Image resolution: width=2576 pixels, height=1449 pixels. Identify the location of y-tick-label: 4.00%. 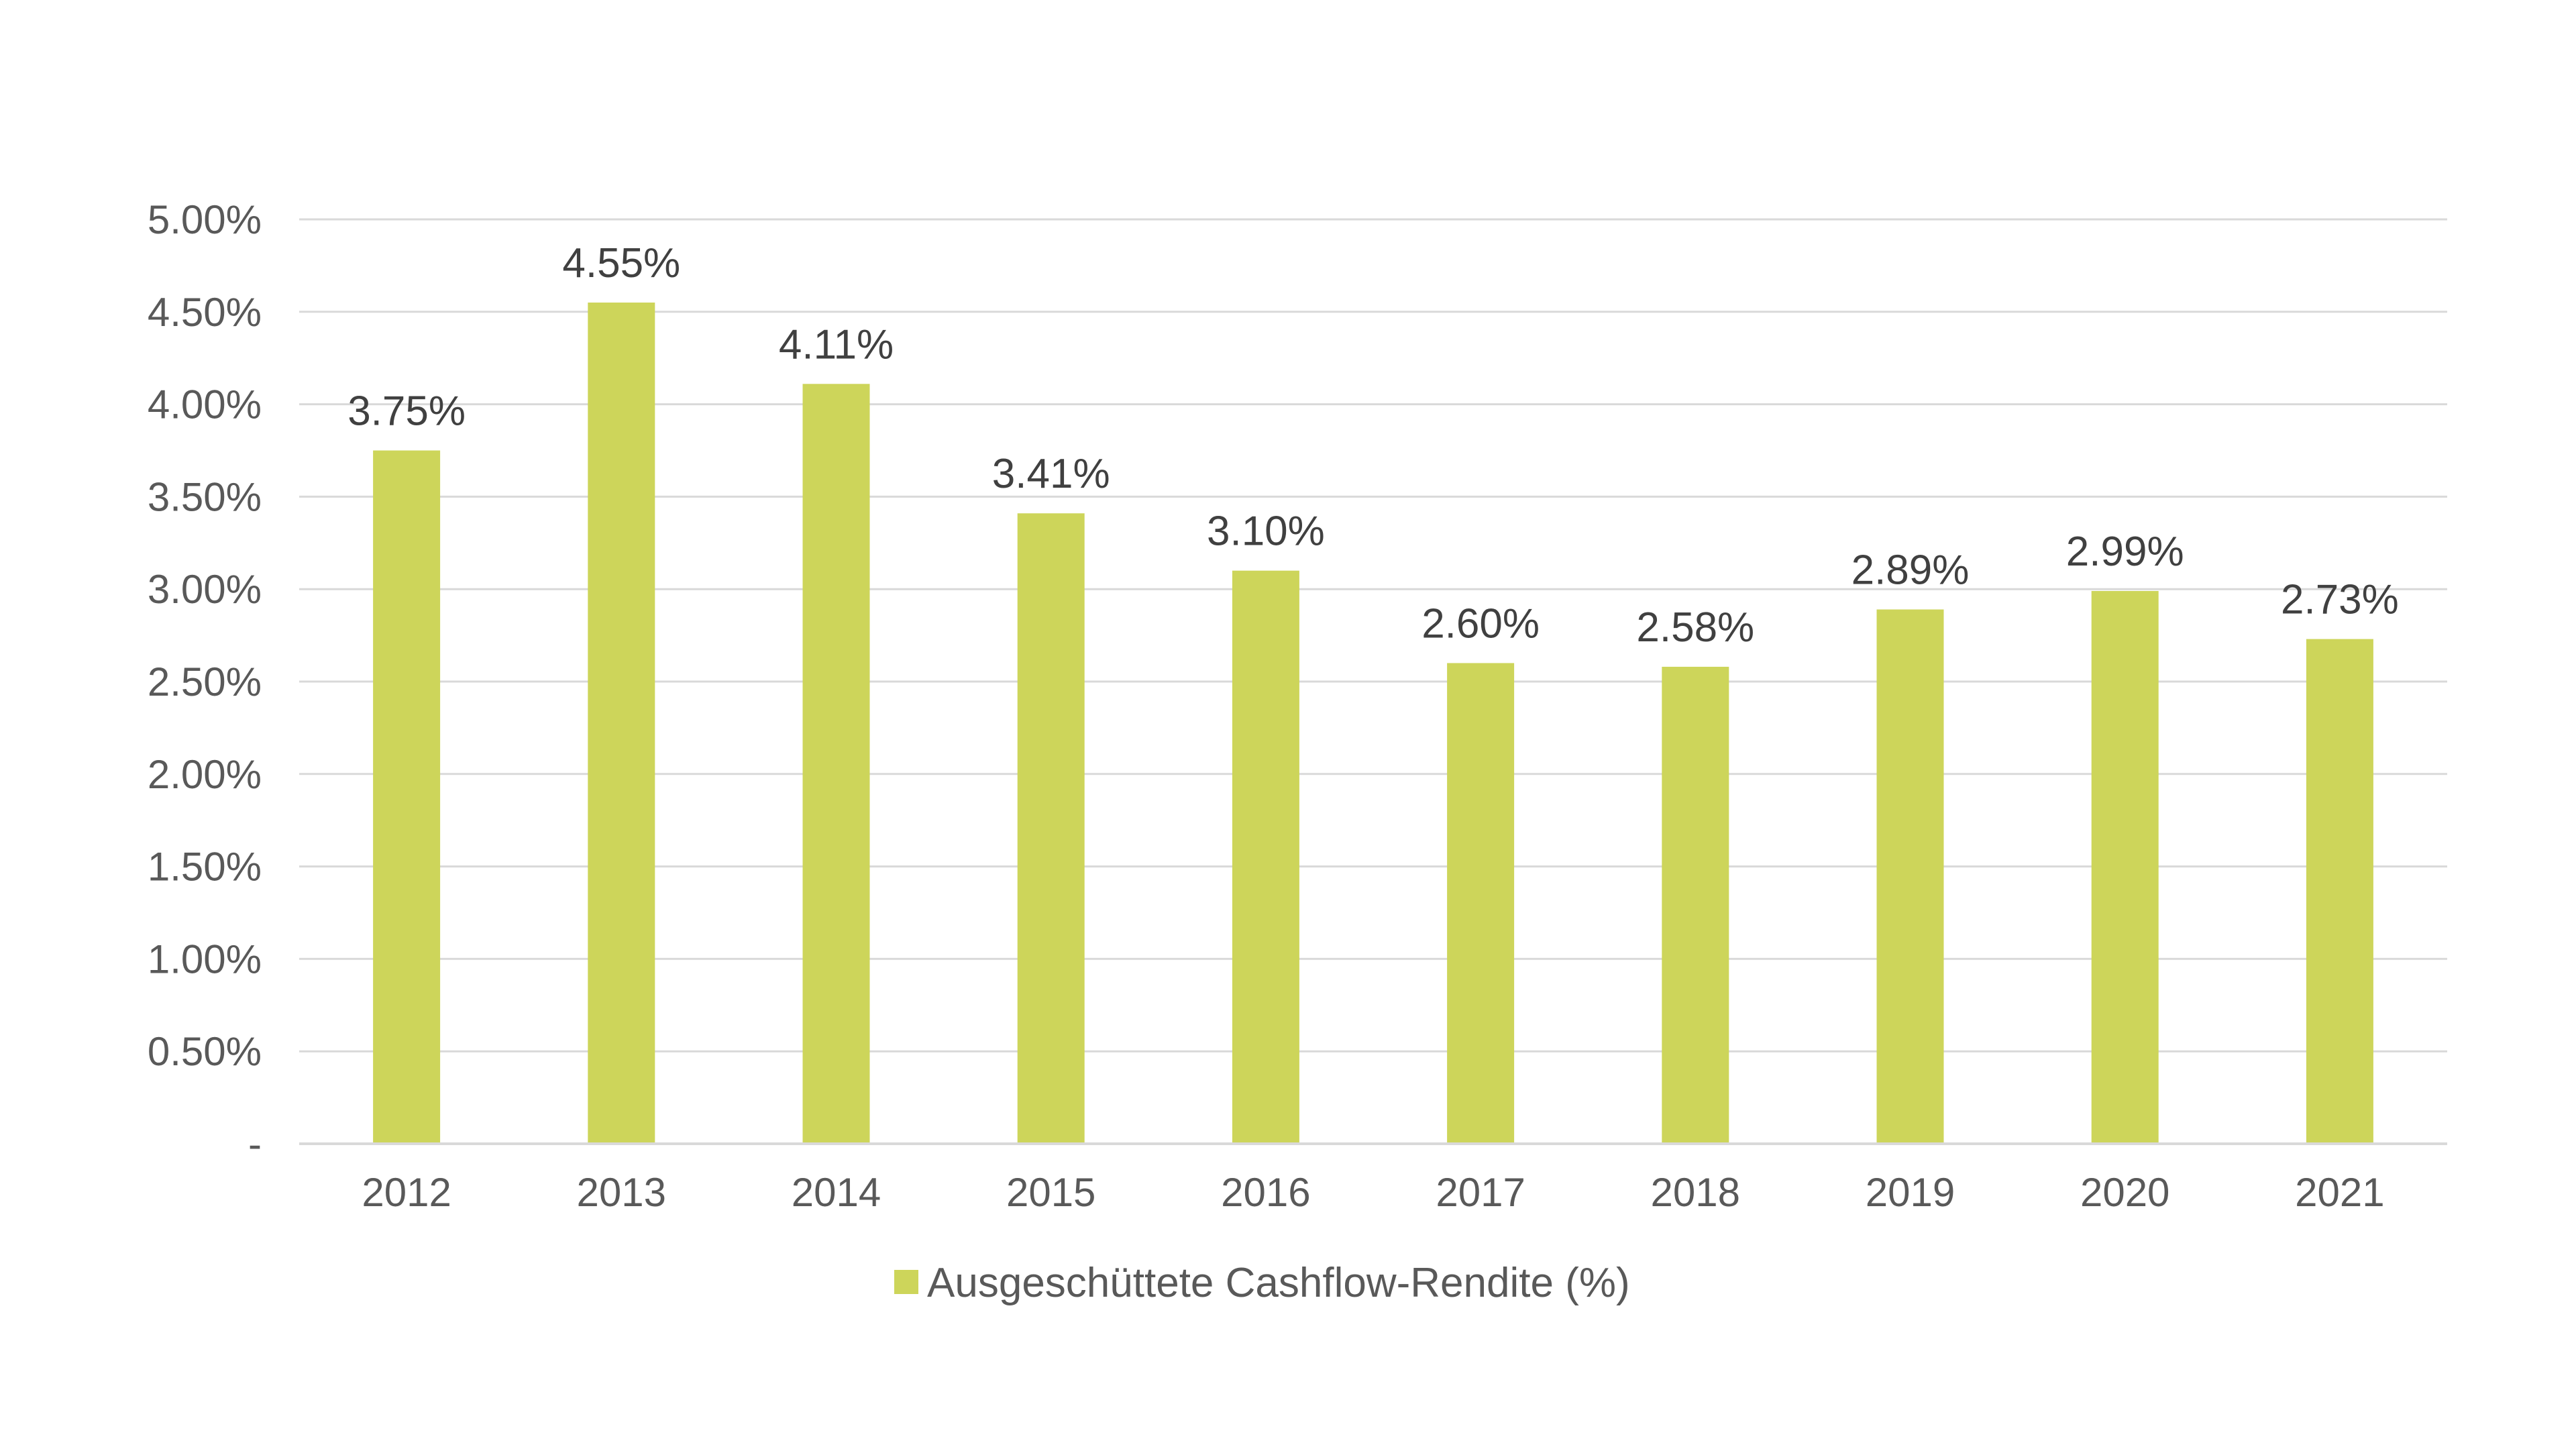
(205, 404).